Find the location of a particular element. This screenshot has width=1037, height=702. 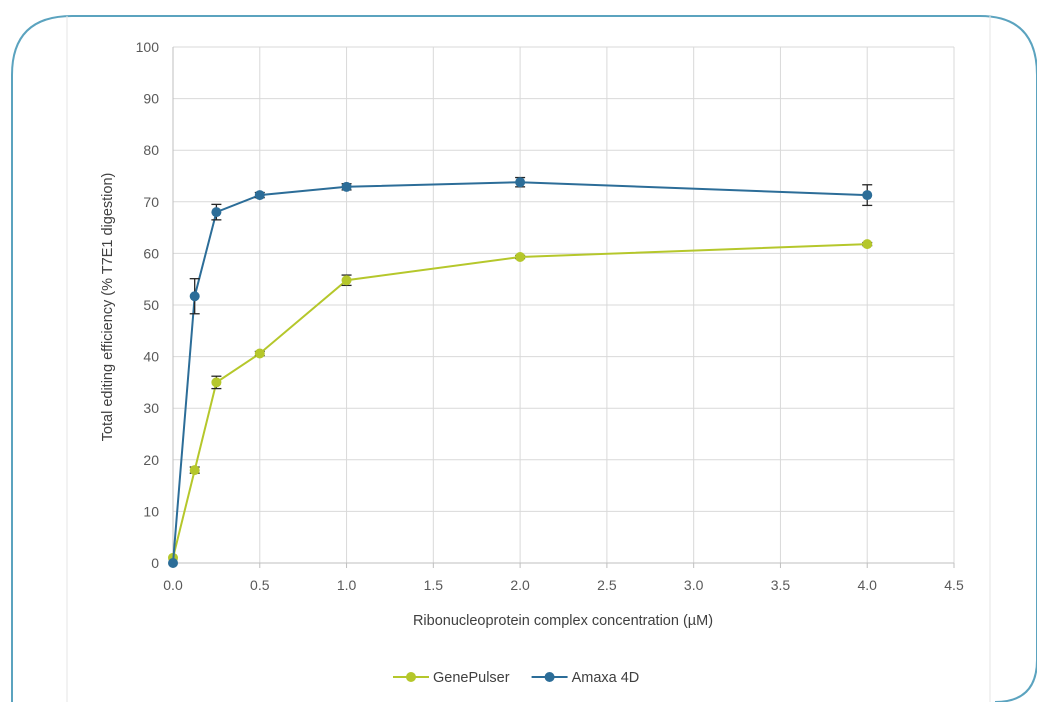

y-tick-label: 90 is located at coordinates (151, 99).